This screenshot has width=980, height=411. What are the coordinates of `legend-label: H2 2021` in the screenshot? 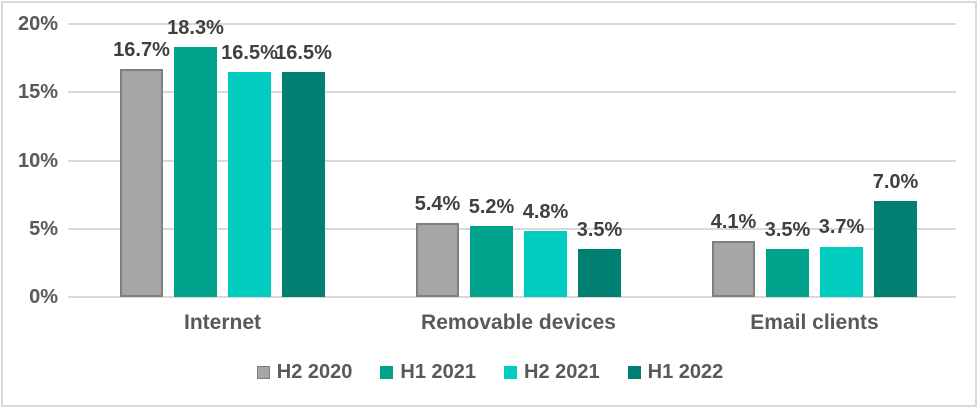 It's located at (562, 372).